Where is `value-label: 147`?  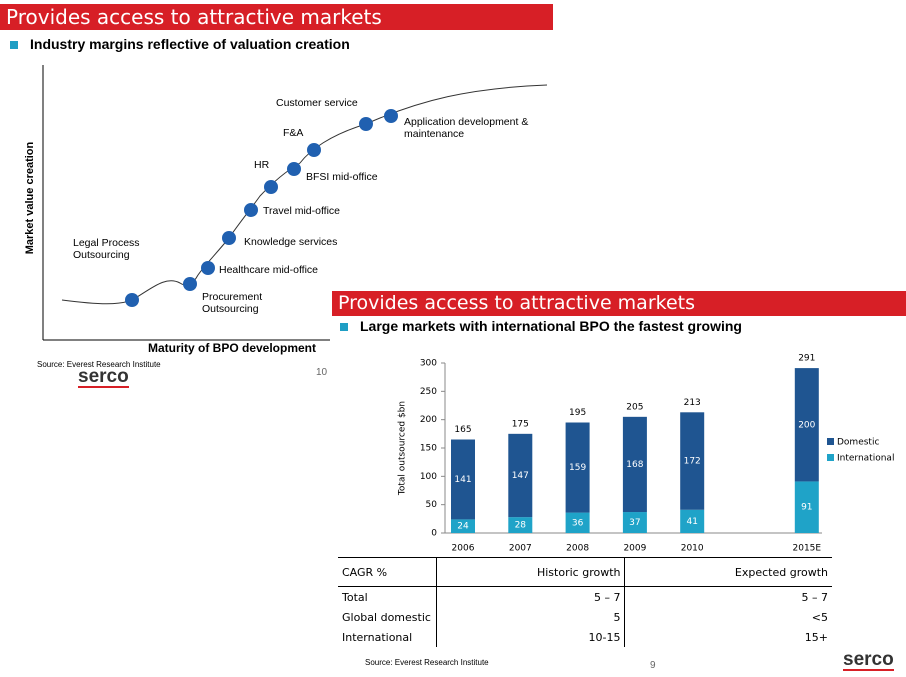 value-label: 147 is located at coordinates (520, 476).